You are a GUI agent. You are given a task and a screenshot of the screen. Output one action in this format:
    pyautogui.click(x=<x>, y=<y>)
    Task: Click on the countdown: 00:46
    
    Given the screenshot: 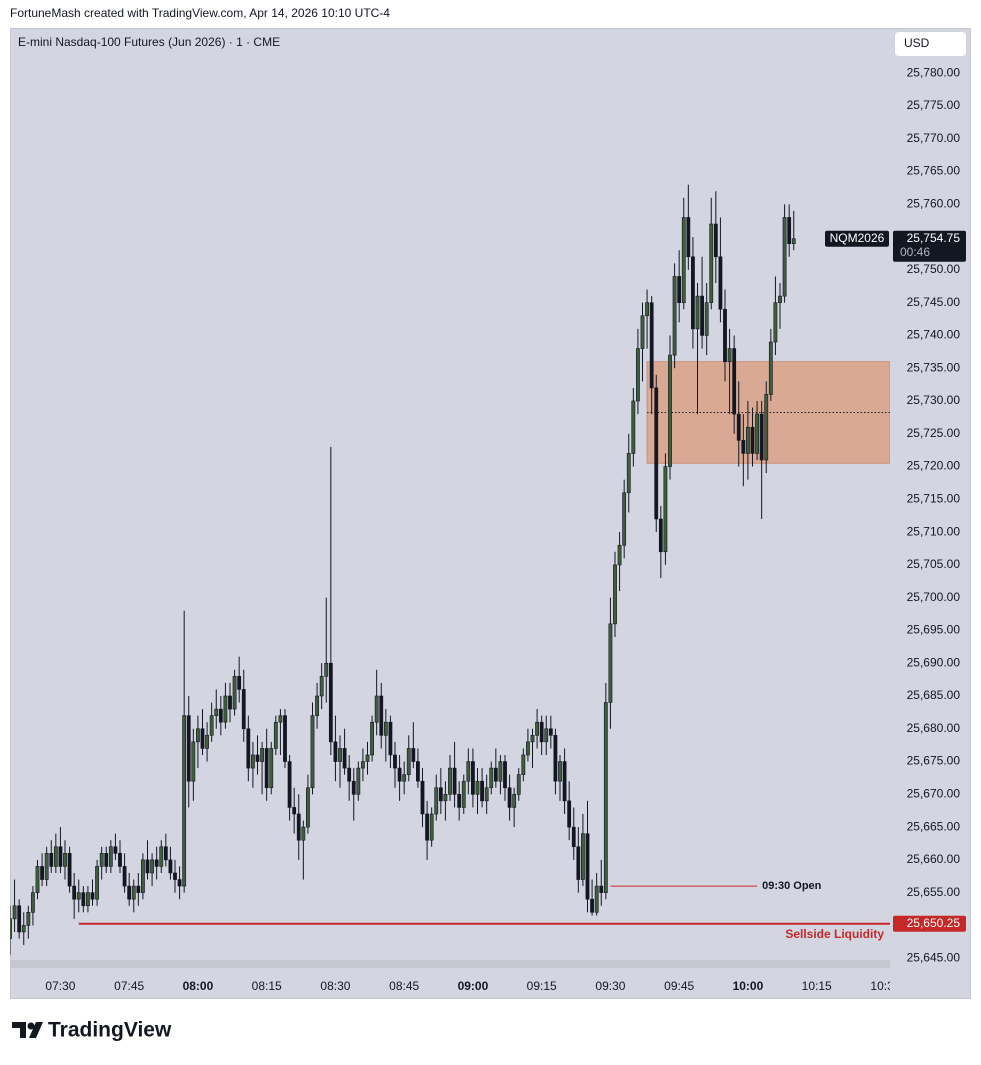 What is the action you would take?
    pyautogui.click(x=915, y=252)
    